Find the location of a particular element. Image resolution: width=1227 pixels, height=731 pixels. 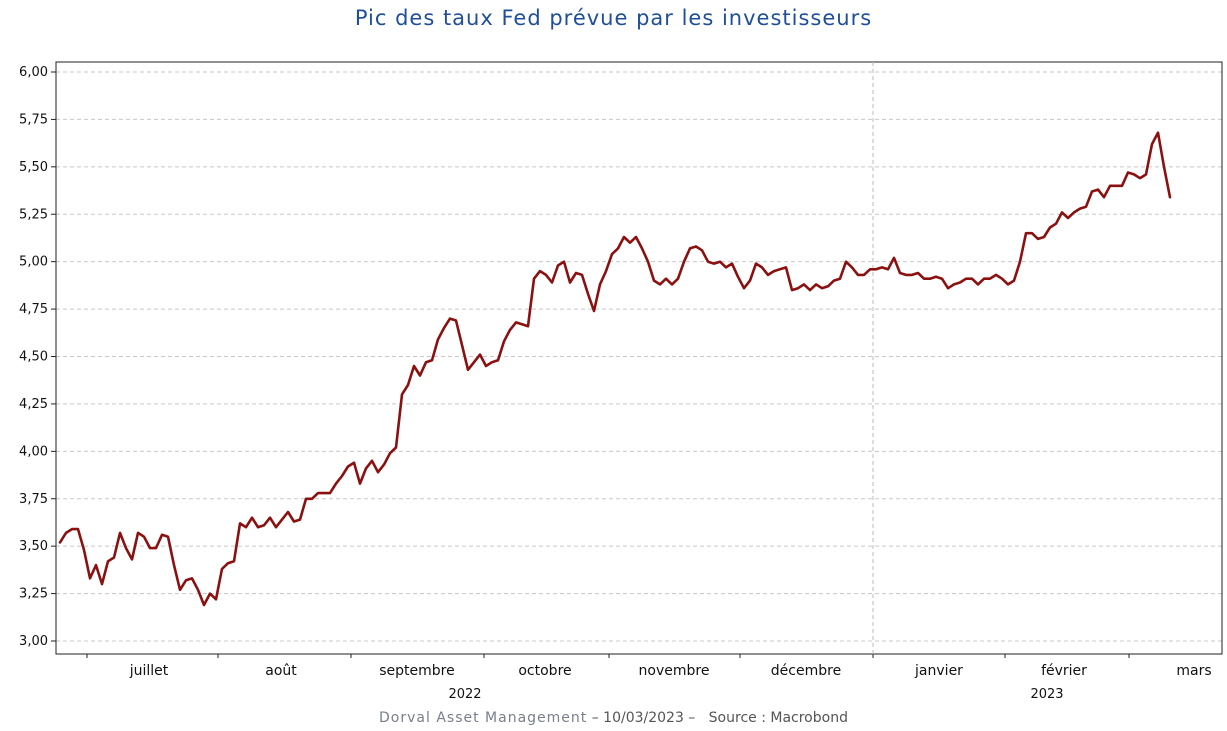

x-year-label: 2022 is located at coordinates (464, 694).